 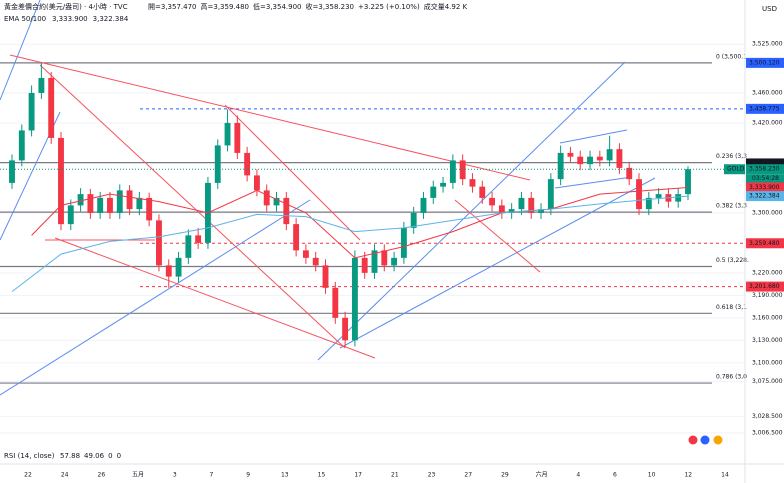 I want to click on x-tick-label: 五月, so click(x=138, y=475).